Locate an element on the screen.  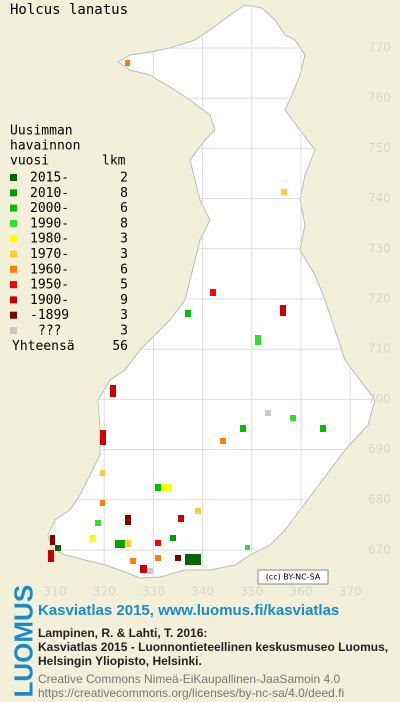
x-label: 330 is located at coordinates (153, 592).